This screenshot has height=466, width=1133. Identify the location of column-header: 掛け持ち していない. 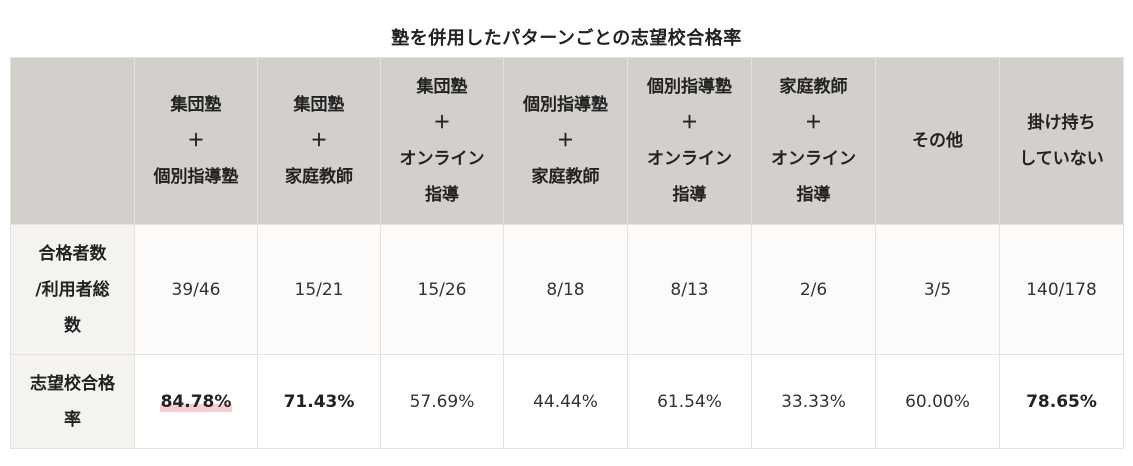
(1061, 141).